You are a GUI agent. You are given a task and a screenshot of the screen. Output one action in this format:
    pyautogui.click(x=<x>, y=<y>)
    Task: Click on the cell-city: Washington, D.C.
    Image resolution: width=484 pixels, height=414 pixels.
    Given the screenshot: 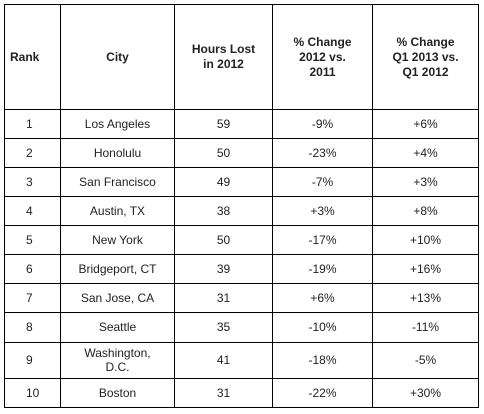 What is the action you would take?
    pyautogui.click(x=117, y=360)
    